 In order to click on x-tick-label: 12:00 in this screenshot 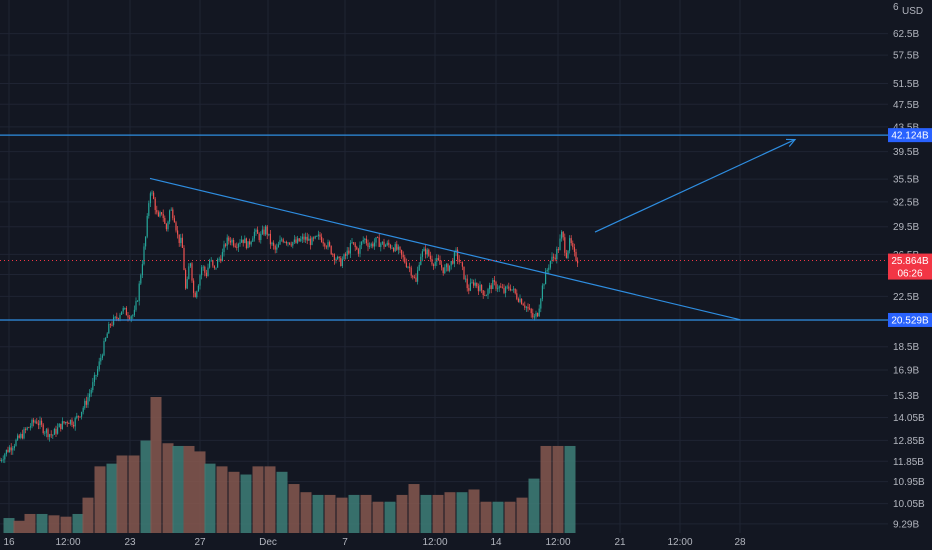, I will do `click(67, 542)`.